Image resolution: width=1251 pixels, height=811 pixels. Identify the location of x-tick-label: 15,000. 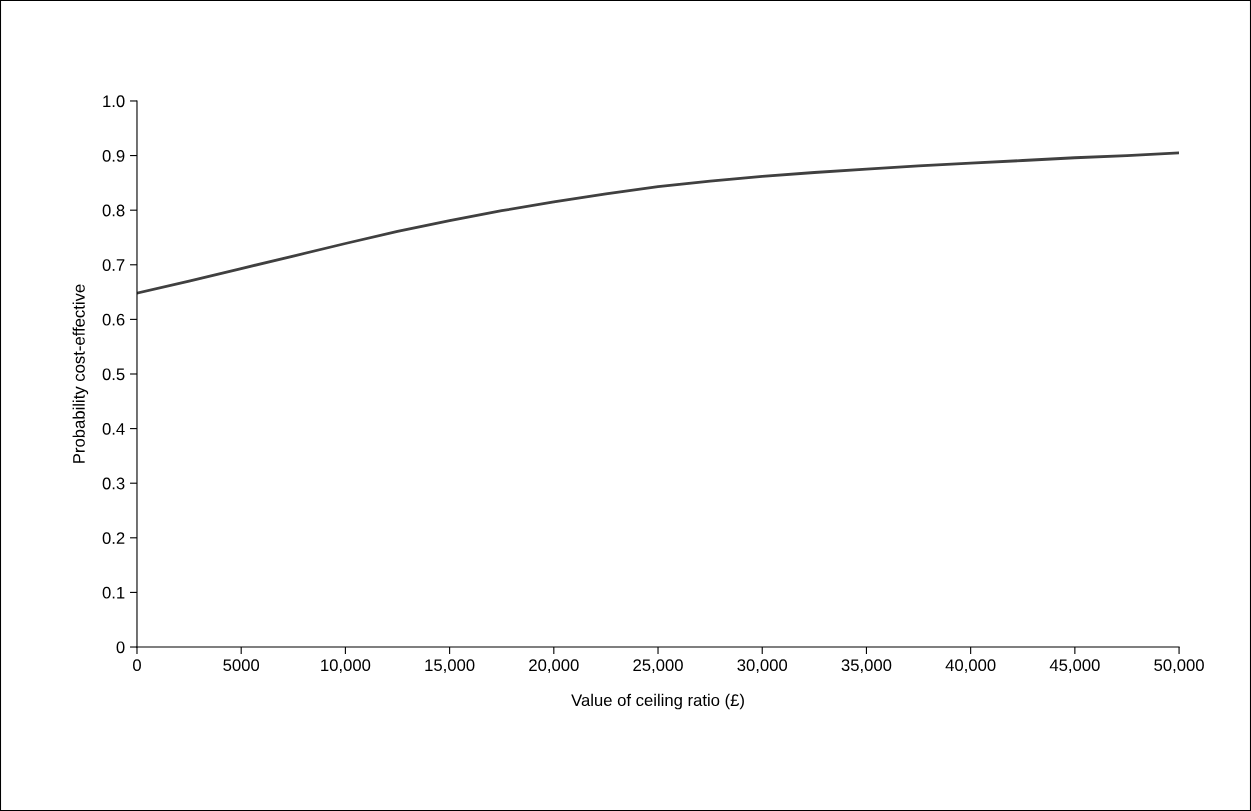
(450, 666).